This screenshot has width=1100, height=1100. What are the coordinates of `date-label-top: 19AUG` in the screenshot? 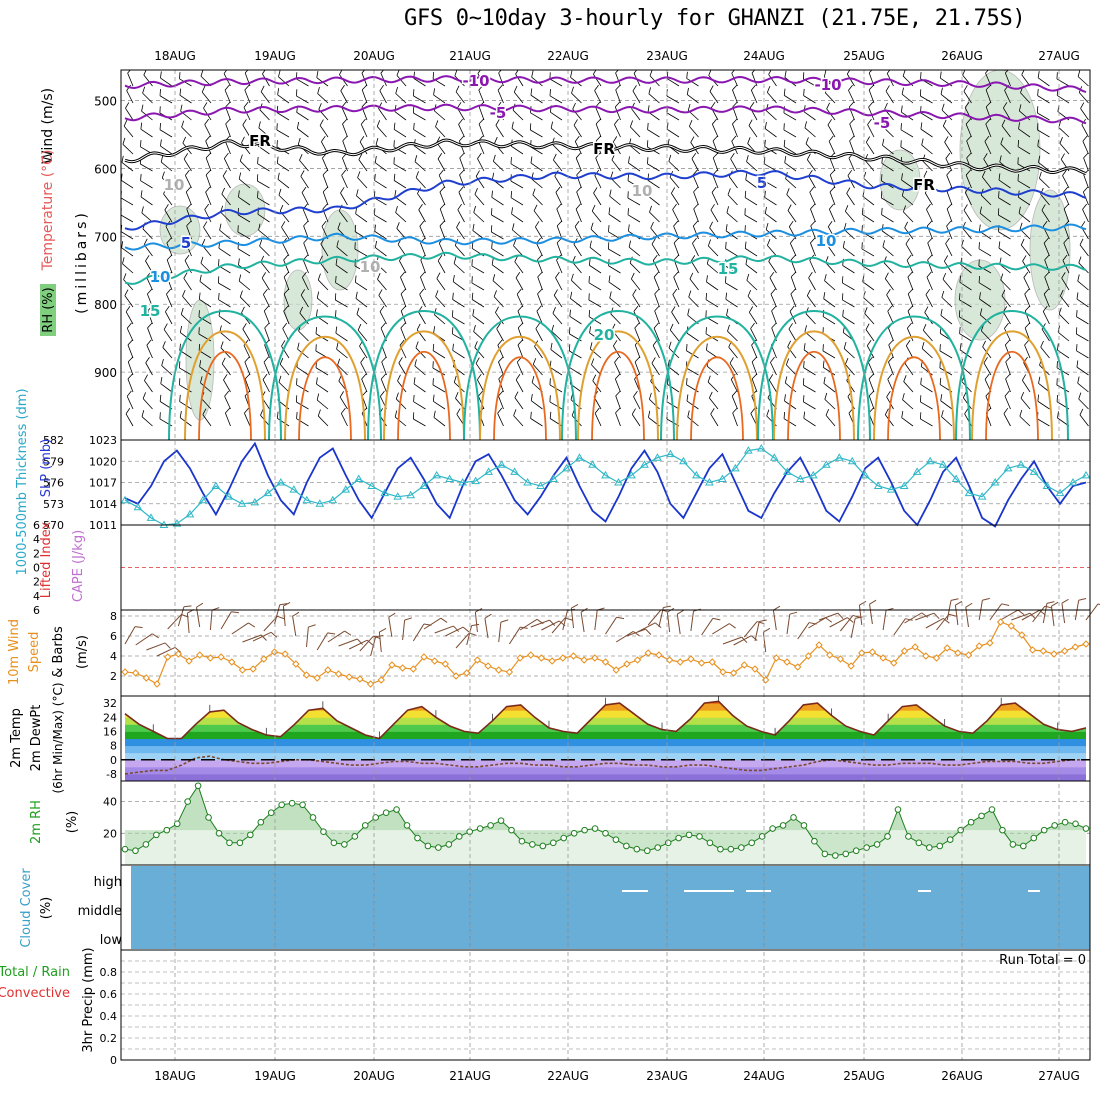 It's located at (275, 56).